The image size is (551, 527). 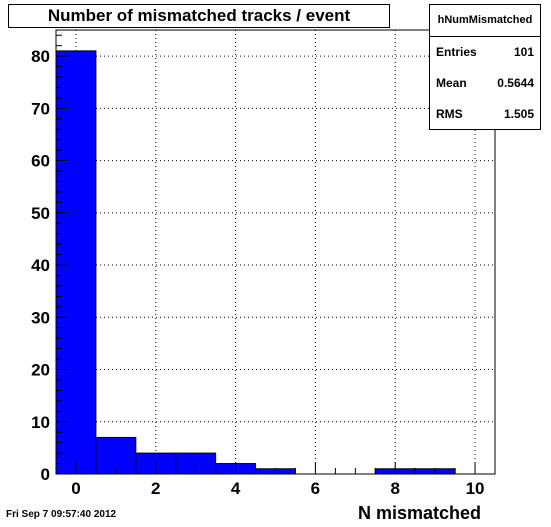 What do you see at coordinates (523, 52) in the screenshot?
I see `stats-entries-value: 101` at bounding box center [523, 52].